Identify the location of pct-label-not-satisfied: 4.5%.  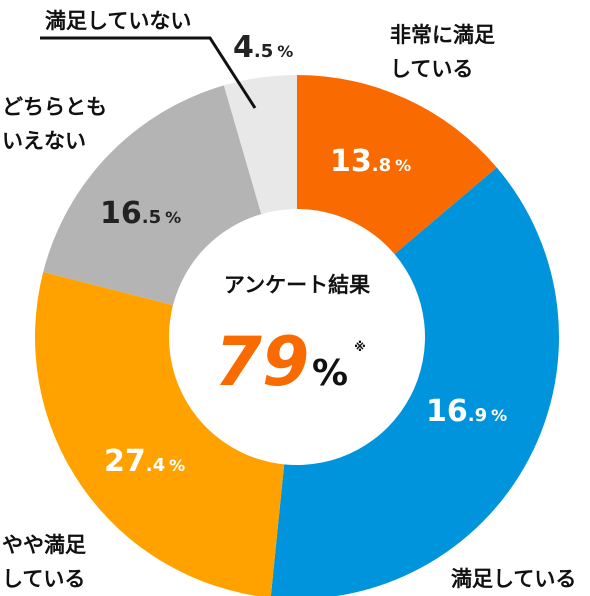
(263, 47).